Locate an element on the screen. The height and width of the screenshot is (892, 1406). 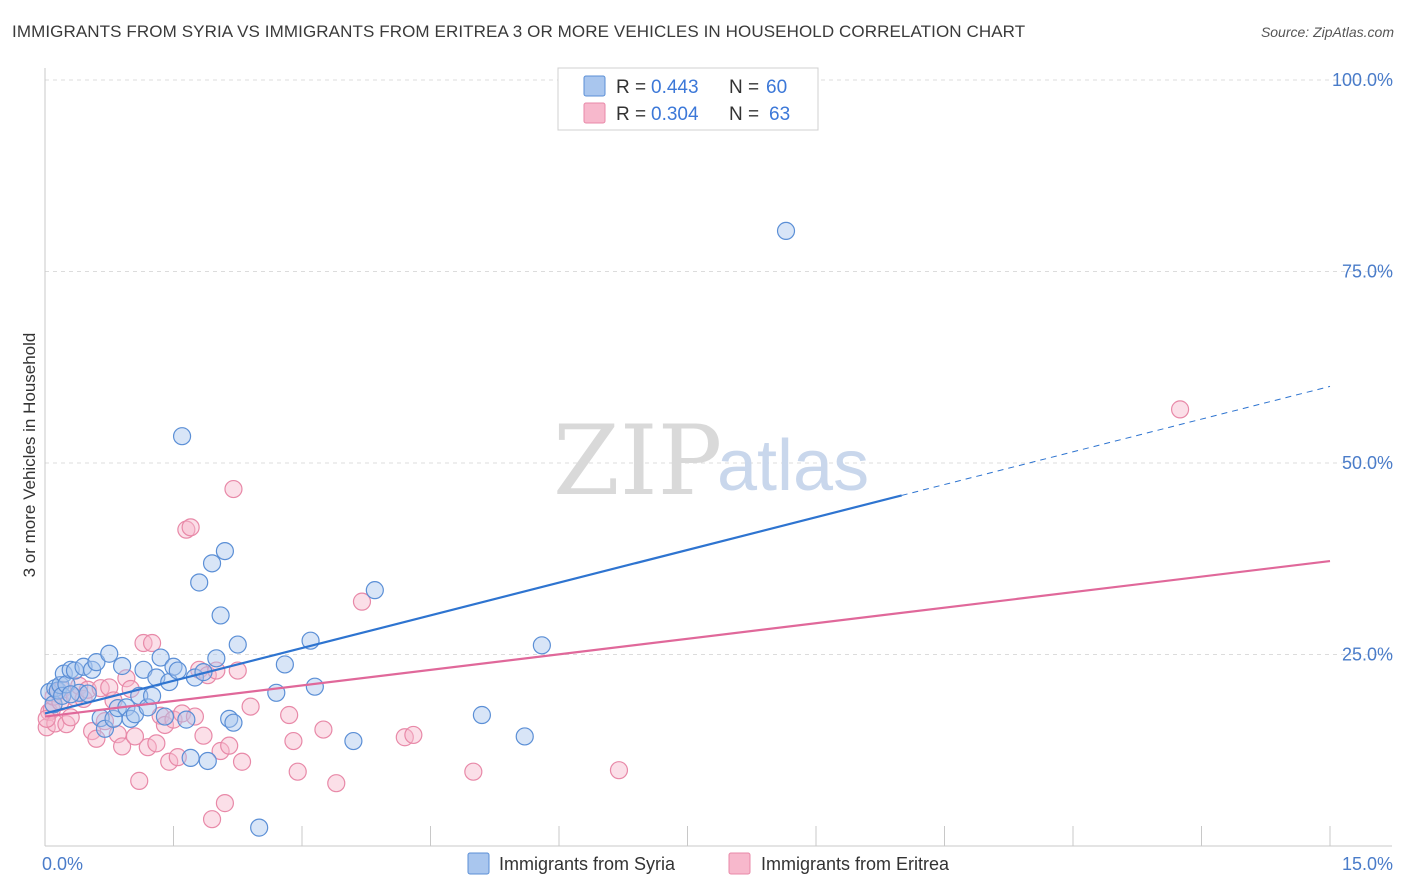
syria-series-label: Immigrants from Syria is located at coordinates (587, 864).